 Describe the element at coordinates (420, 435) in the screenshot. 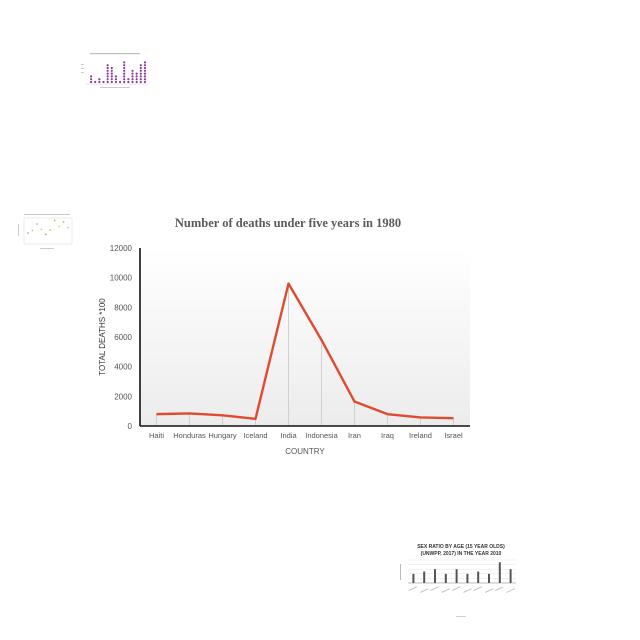

I see `x-tick-label: Ireland` at that location.